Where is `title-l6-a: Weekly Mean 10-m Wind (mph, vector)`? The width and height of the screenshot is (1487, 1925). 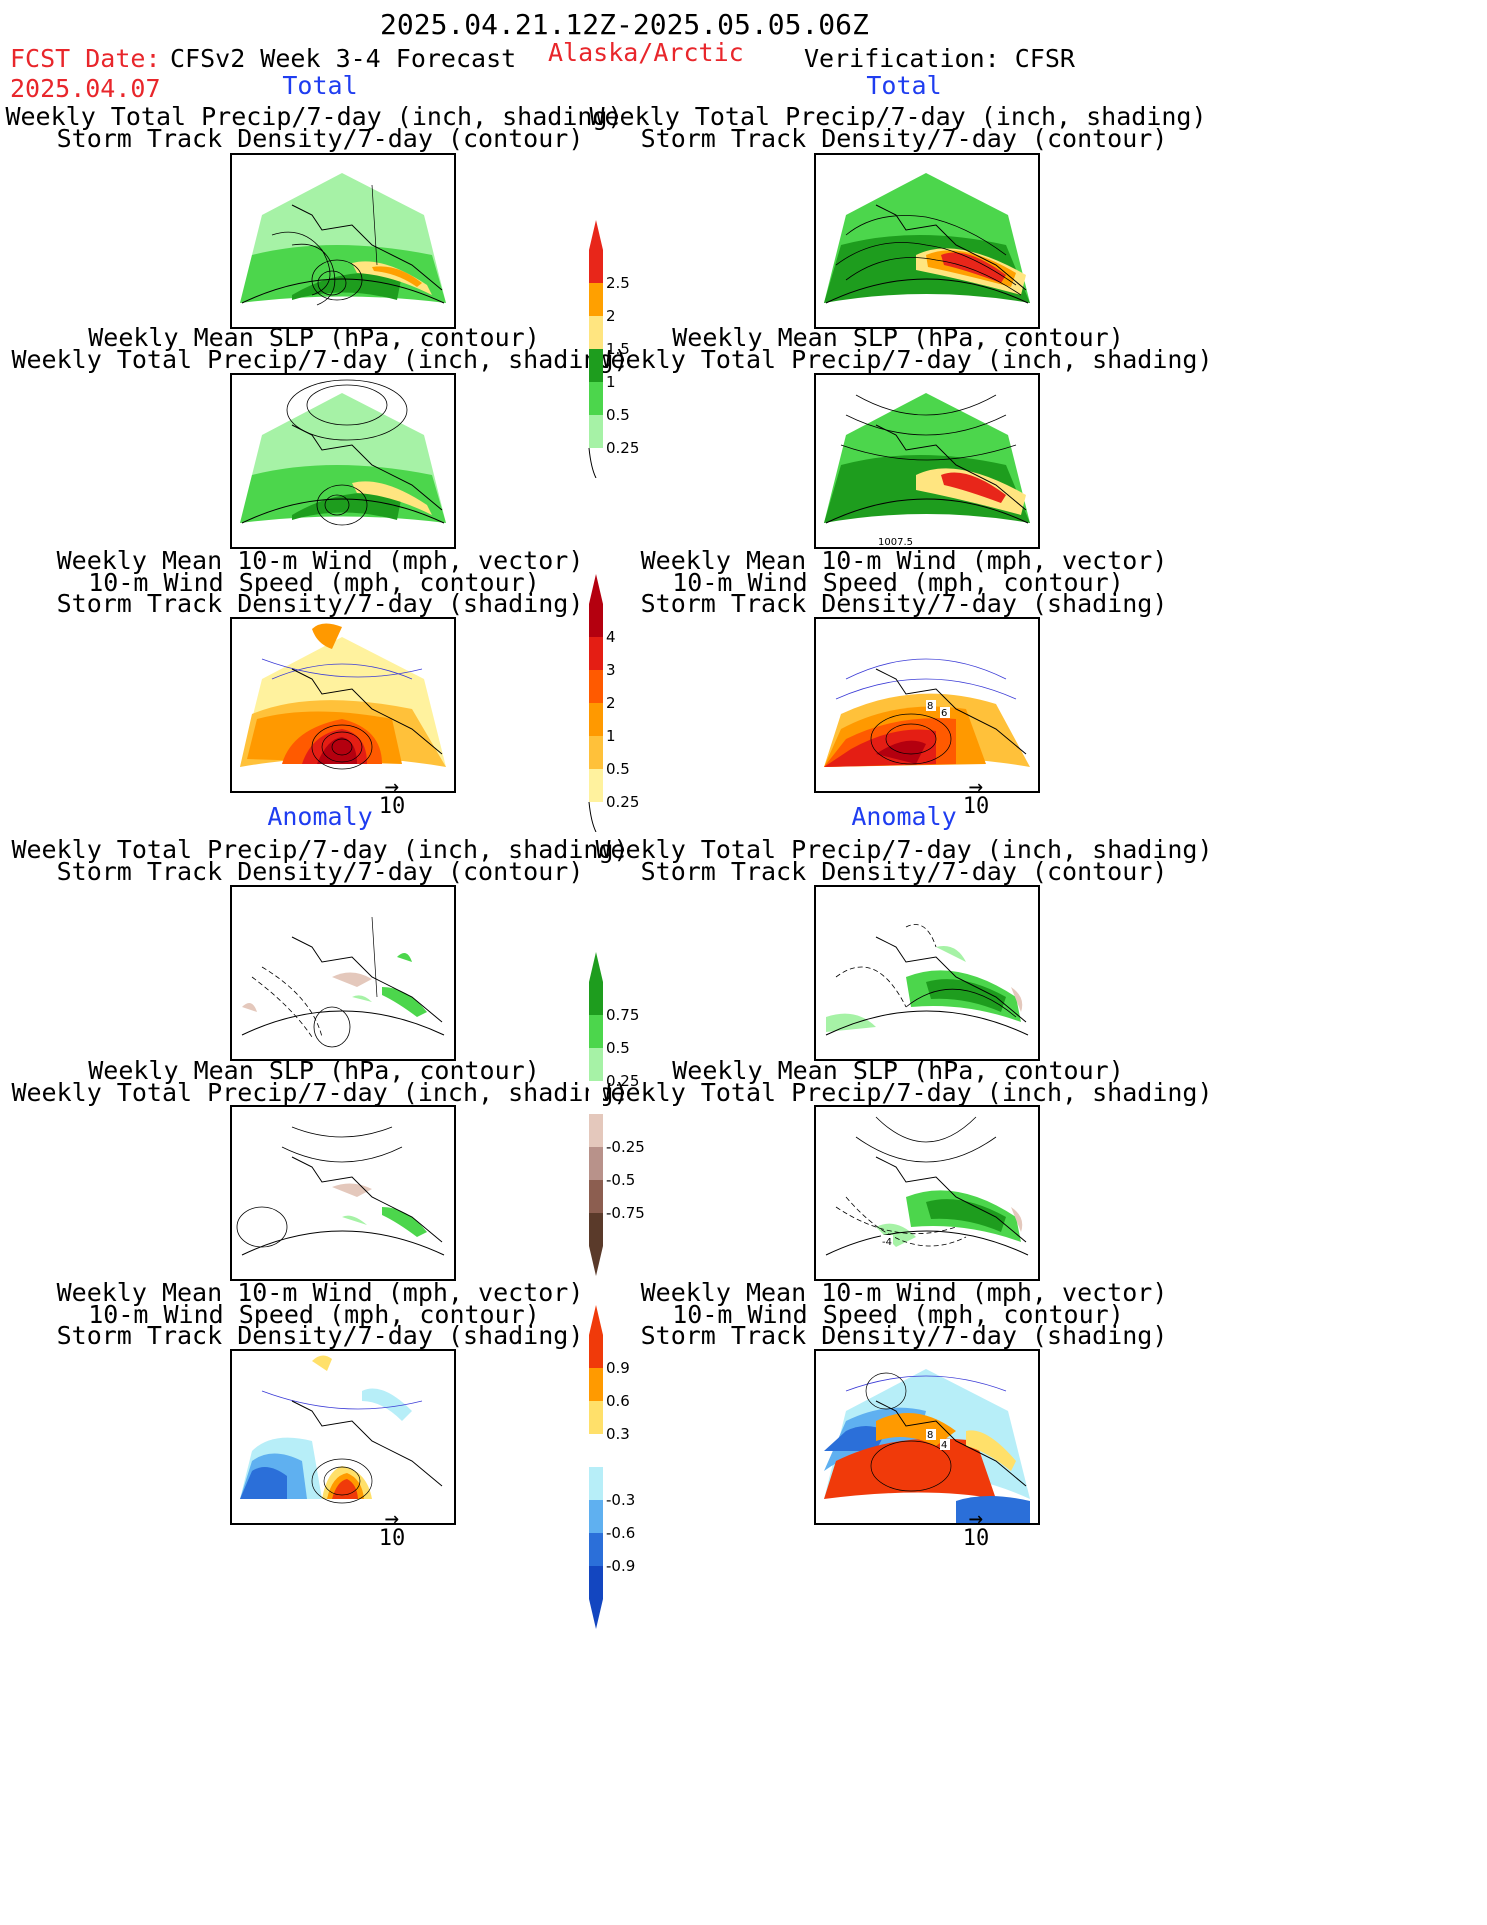 title-l6-a: Weekly Mean 10-m Wind (mph, vector) is located at coordinates (320, 1292).